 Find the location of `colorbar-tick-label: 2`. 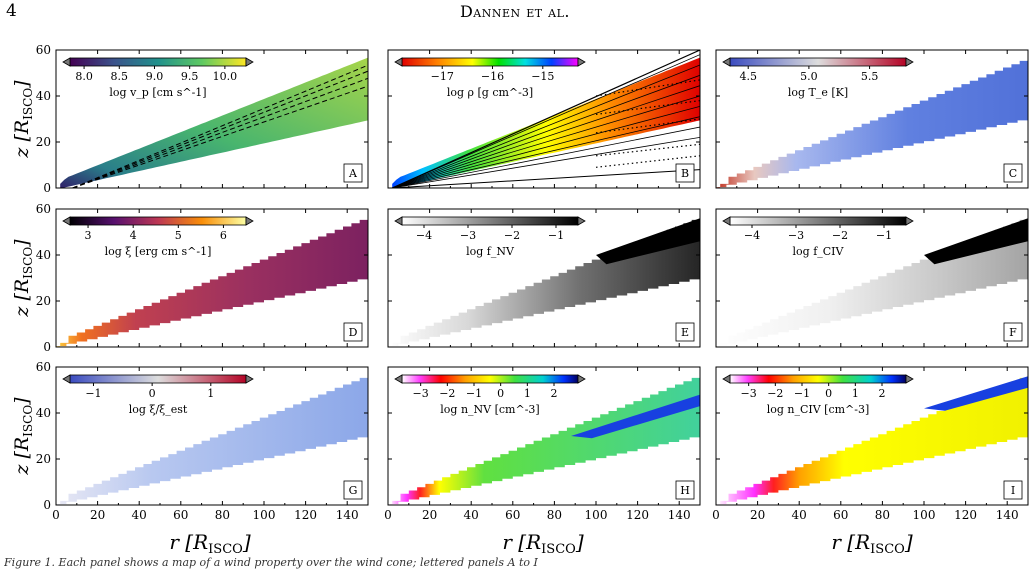

colorbar-tick-label: 2 is located at coordinates (554, 393).